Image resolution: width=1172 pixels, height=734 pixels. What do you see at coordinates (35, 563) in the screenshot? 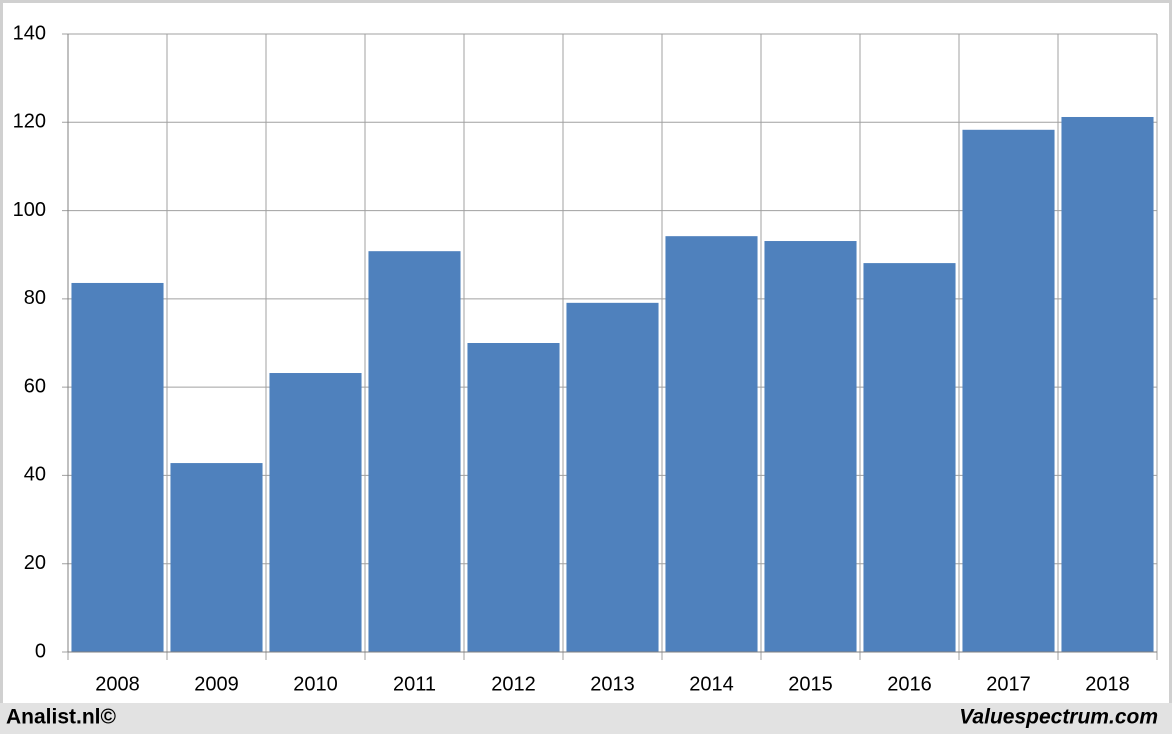
I see `y-tick-label: 20` at bounding box center [35, 563].